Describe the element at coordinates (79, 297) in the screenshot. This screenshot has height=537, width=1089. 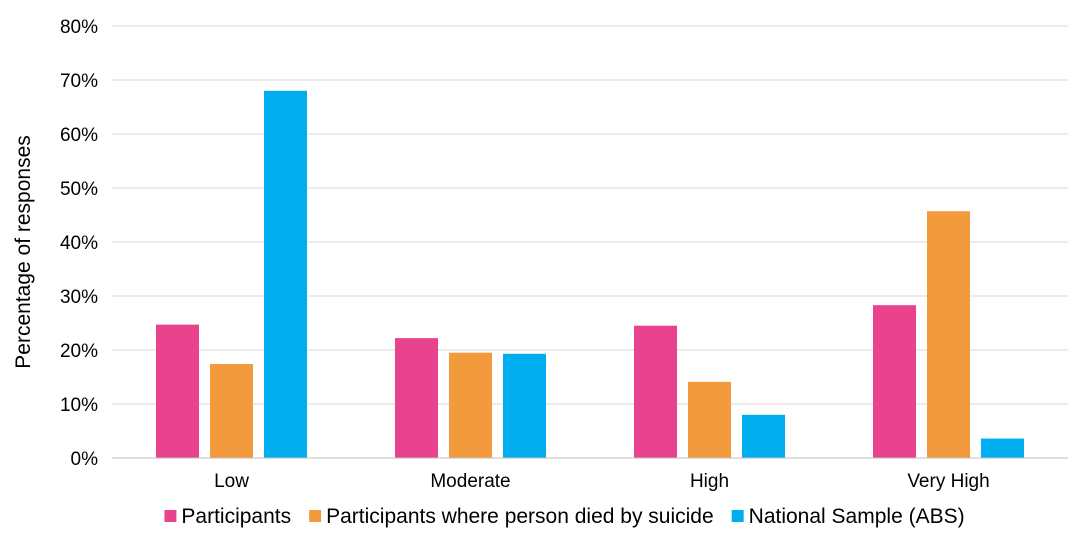
I see `y-tick-label: 30%` at that location.